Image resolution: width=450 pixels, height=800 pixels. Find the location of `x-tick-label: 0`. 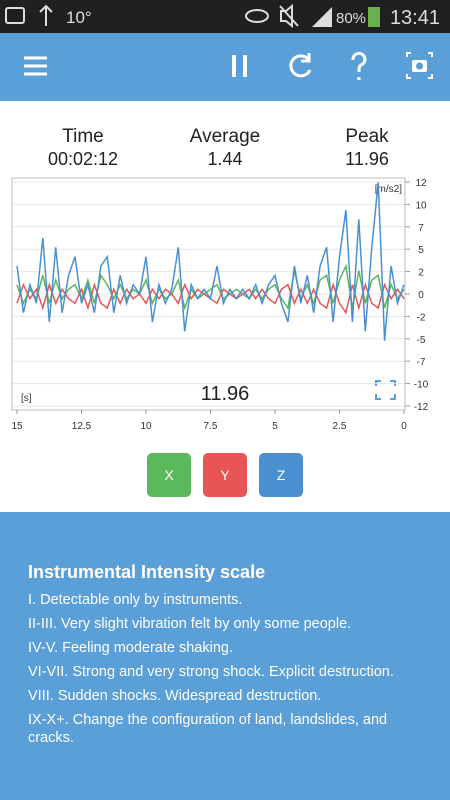

x-tick-label: 0 is located at coordinates (404, 426).